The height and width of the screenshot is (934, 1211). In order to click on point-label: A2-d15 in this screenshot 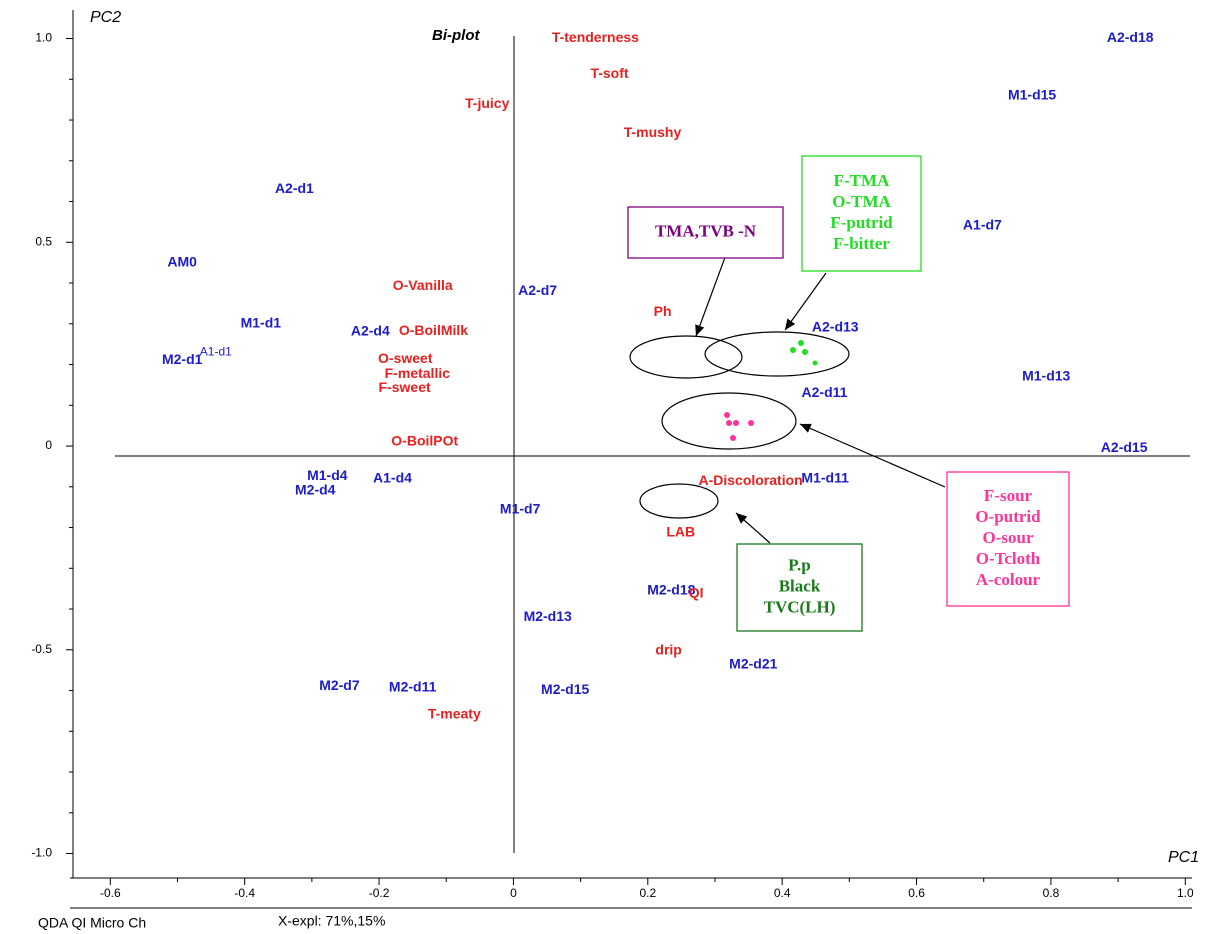, I will do `click(1124, 447)`.